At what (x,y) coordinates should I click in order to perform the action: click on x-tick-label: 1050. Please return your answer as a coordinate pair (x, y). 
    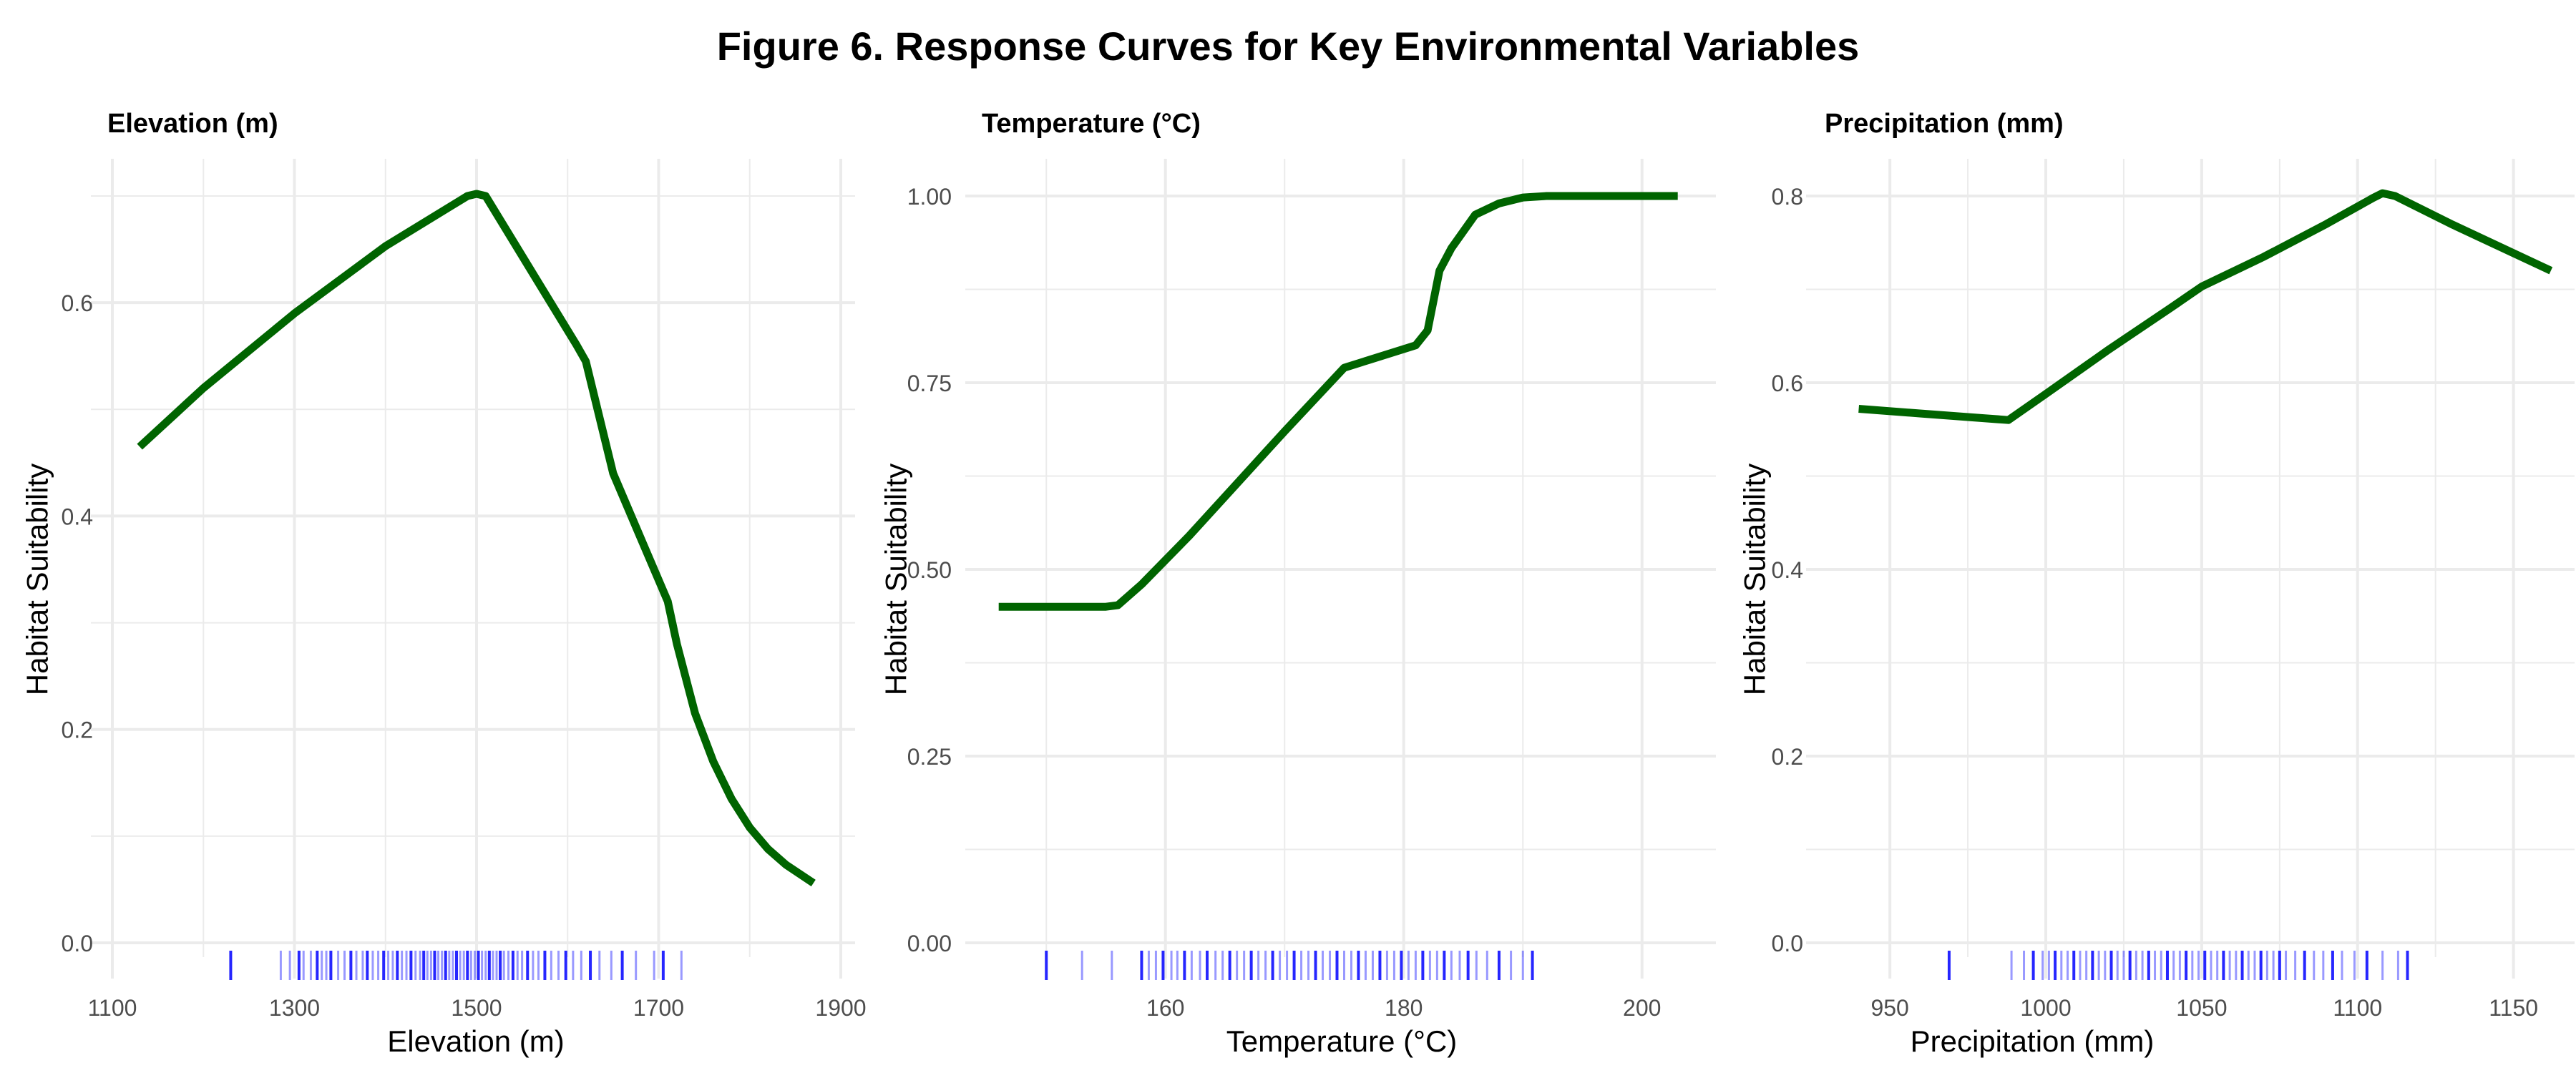
    Looking at the image, I should click on (2201, 1008).